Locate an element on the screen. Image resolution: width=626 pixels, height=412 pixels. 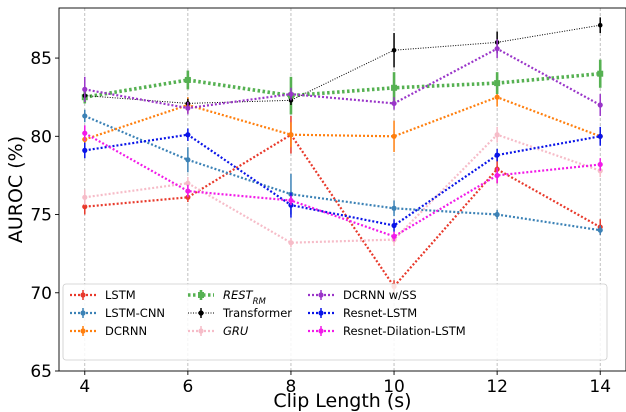
x-tick-label: 12 is located at coordinates (497, 387).